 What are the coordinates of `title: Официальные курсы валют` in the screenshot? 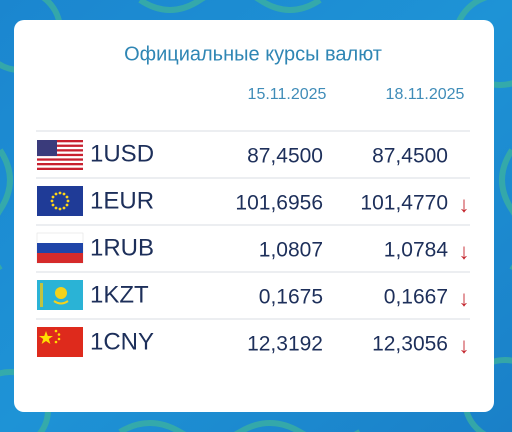 It's located at (253, 54).